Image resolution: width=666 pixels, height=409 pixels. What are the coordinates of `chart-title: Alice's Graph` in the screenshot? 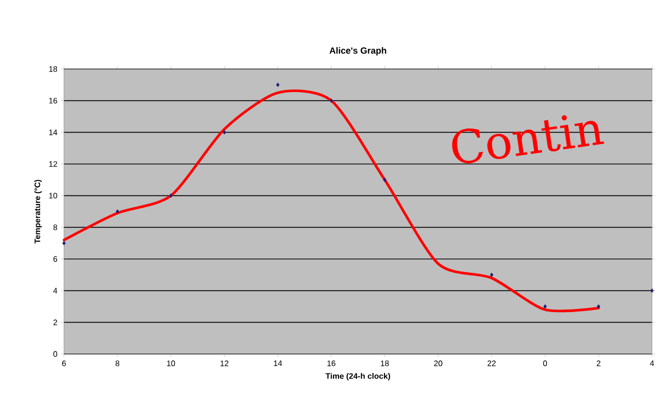 It's located at (358, 51).